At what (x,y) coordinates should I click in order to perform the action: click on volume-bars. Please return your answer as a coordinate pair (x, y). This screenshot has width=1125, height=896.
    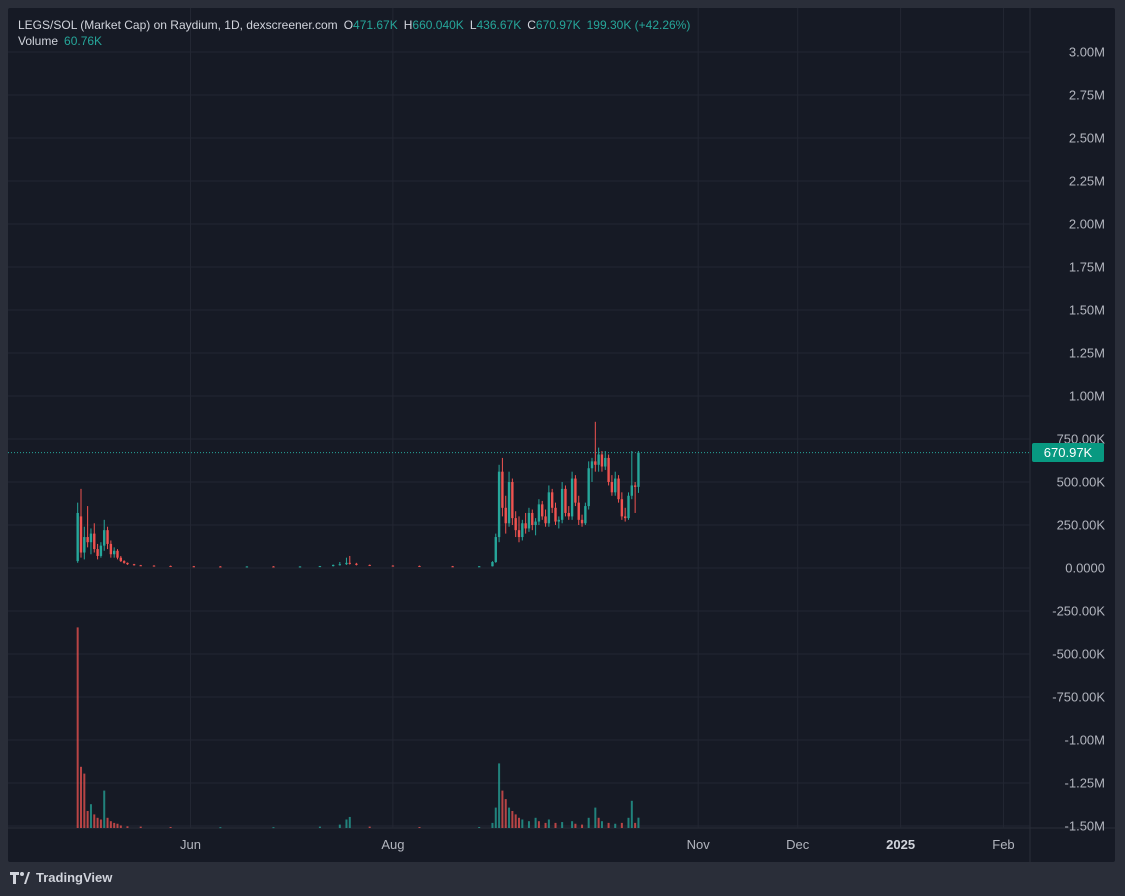
    Looking at the image, I should click on (358, 728).